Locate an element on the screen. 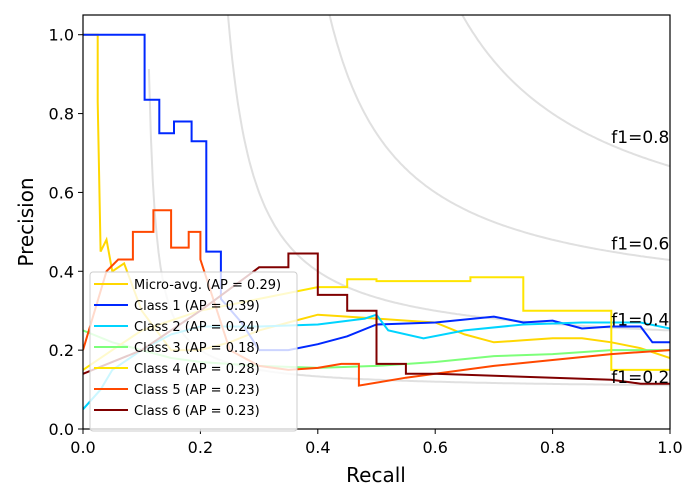 The width and height of the screenshot is (700, 504). y-axis-label: Precision is located at coordinates (26, 221).